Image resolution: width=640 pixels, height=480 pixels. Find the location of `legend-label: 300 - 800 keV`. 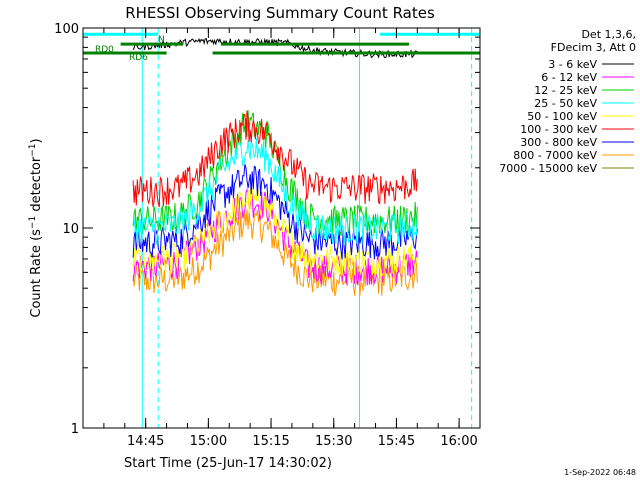

legend-label: 300 - 800 keV is located at coordinates (558, 142).